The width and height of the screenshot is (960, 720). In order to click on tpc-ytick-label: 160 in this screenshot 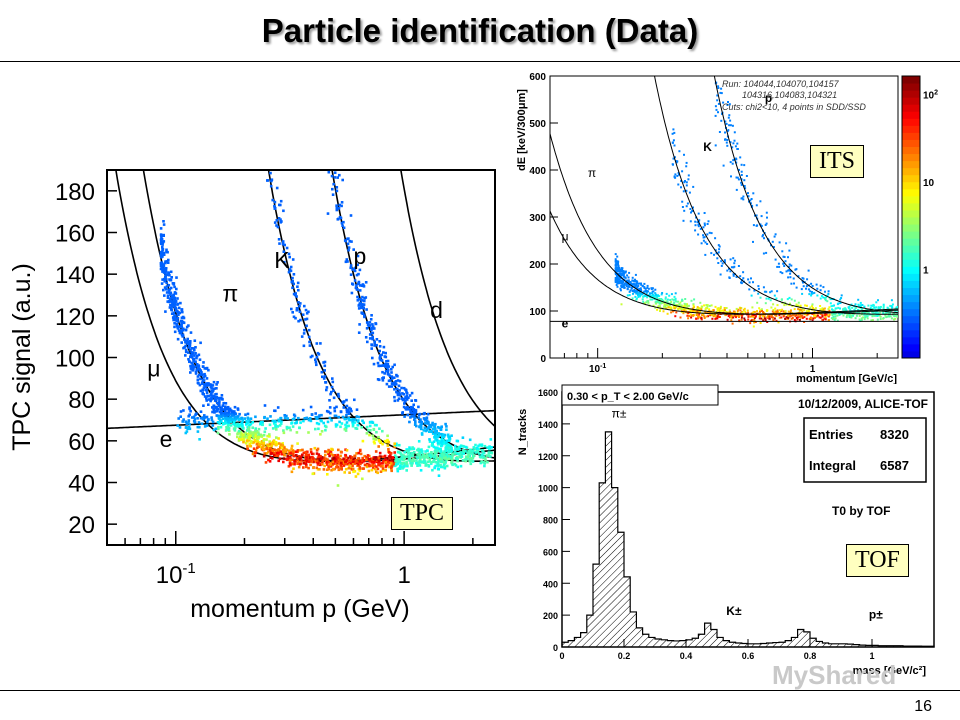, I will do `click(75, 234)`.